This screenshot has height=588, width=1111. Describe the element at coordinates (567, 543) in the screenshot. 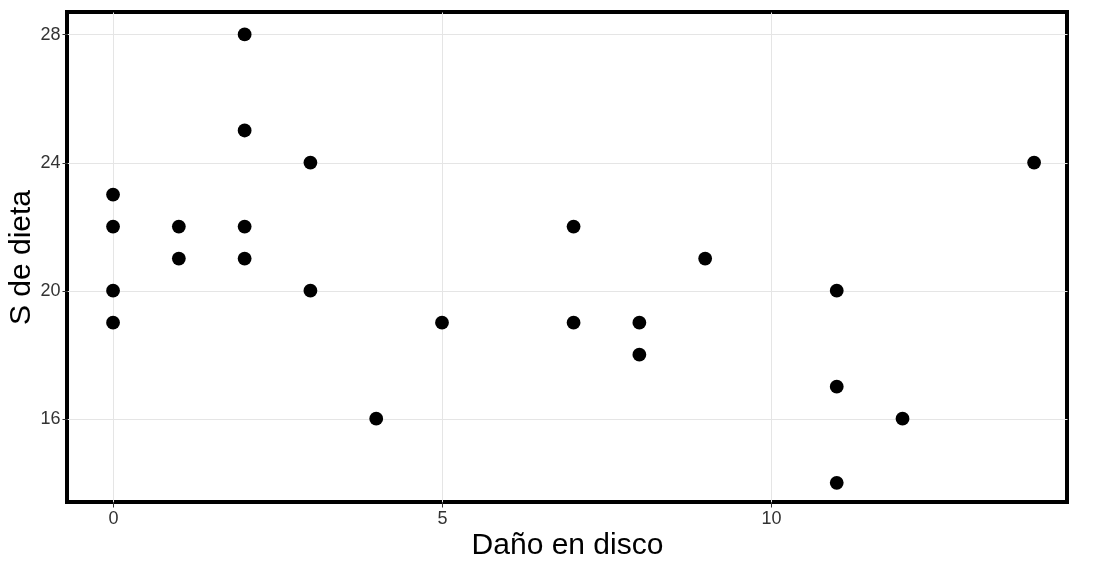

I see `x-axis-title: Daño en disco` at that location.